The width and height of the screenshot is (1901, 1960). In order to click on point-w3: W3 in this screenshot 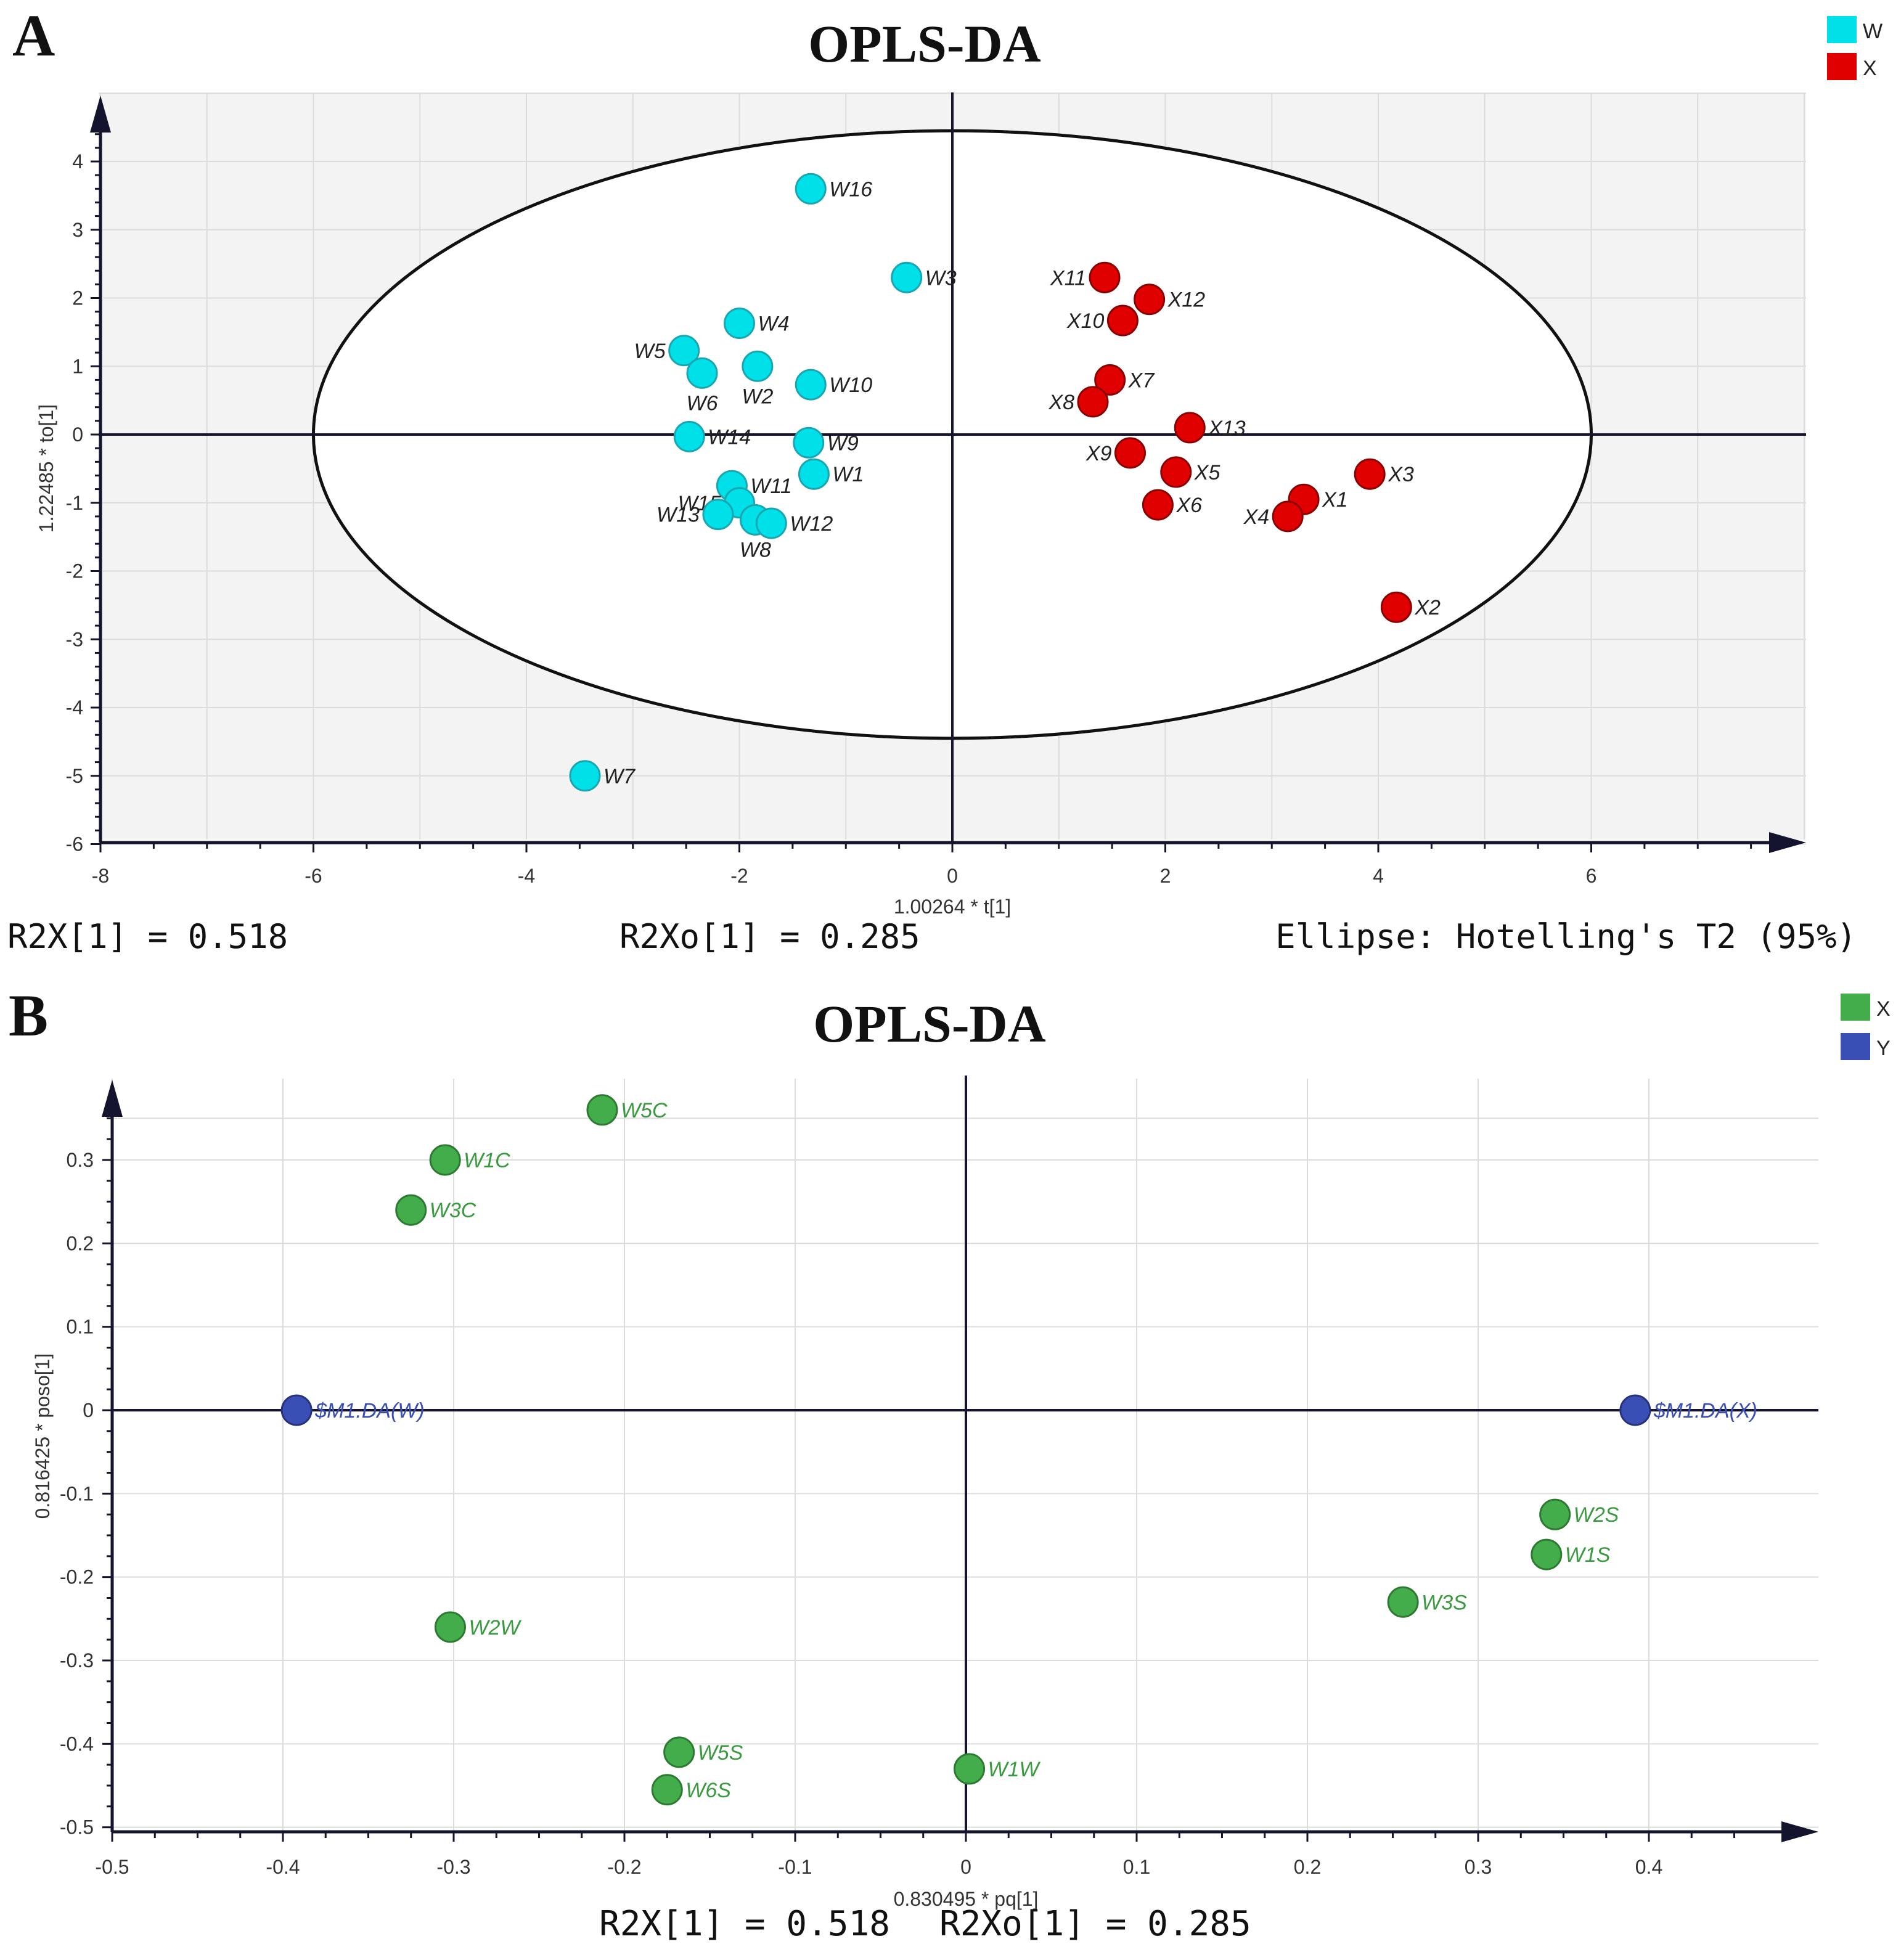, I will do `click(924, 277)`.